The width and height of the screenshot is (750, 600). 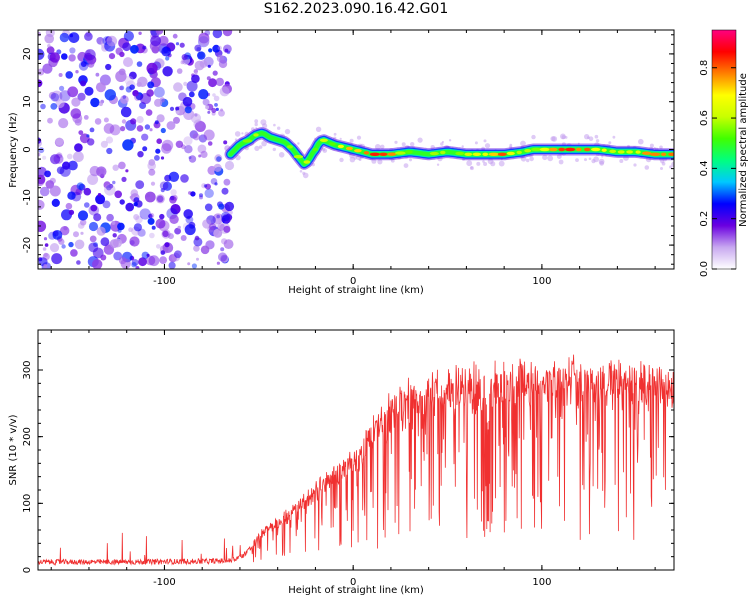 What do you see at coordinates (27, 197) in the screenshot?
I see `y-tick-label: -10` at bounding box center [27, 197].